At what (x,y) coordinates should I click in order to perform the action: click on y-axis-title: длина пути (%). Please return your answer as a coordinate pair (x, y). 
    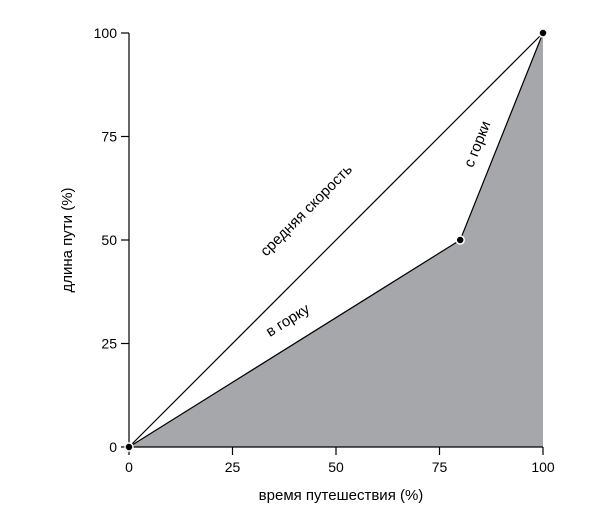
    Looking at the image, I should click on (67, 239).